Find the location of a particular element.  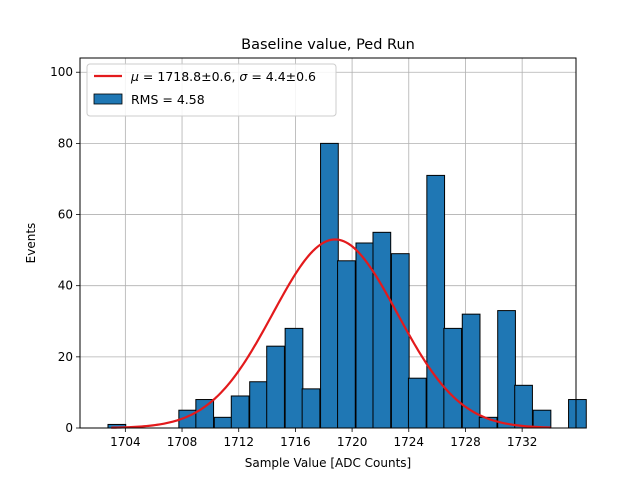

x-tick-label: 1704 is located at coordinates (125, 442).